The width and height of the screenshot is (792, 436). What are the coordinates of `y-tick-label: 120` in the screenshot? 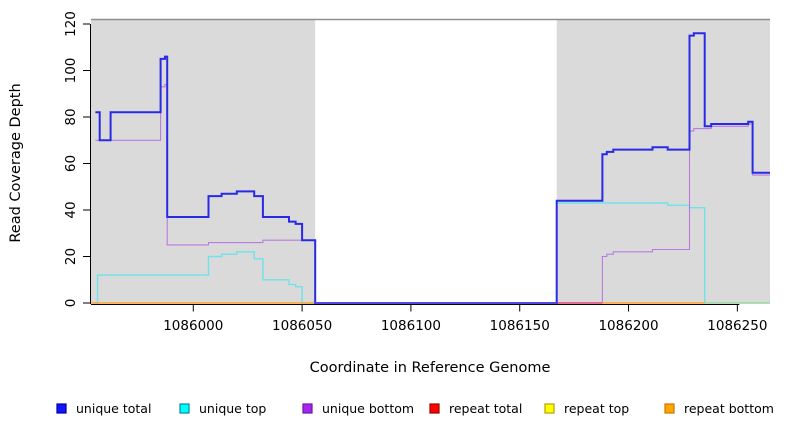 It's located at (71, 24).